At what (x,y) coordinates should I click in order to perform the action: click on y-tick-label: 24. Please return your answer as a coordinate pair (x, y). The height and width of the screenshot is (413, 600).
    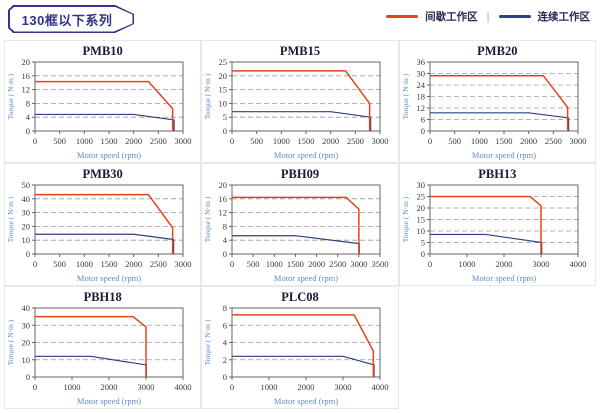
    Looking at the image, I should click on (420, 85).